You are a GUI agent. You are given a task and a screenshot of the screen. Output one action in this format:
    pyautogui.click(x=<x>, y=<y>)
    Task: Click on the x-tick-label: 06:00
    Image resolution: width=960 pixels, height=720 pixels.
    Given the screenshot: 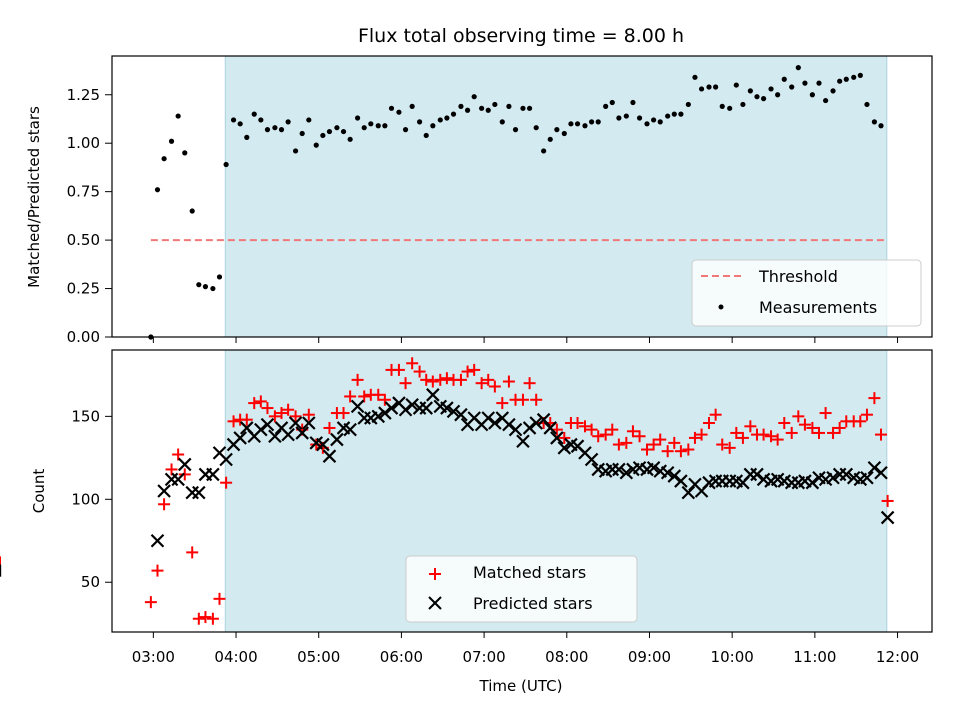 What is the action you would take?
    pyautogui.click(x=401, y=657)
    